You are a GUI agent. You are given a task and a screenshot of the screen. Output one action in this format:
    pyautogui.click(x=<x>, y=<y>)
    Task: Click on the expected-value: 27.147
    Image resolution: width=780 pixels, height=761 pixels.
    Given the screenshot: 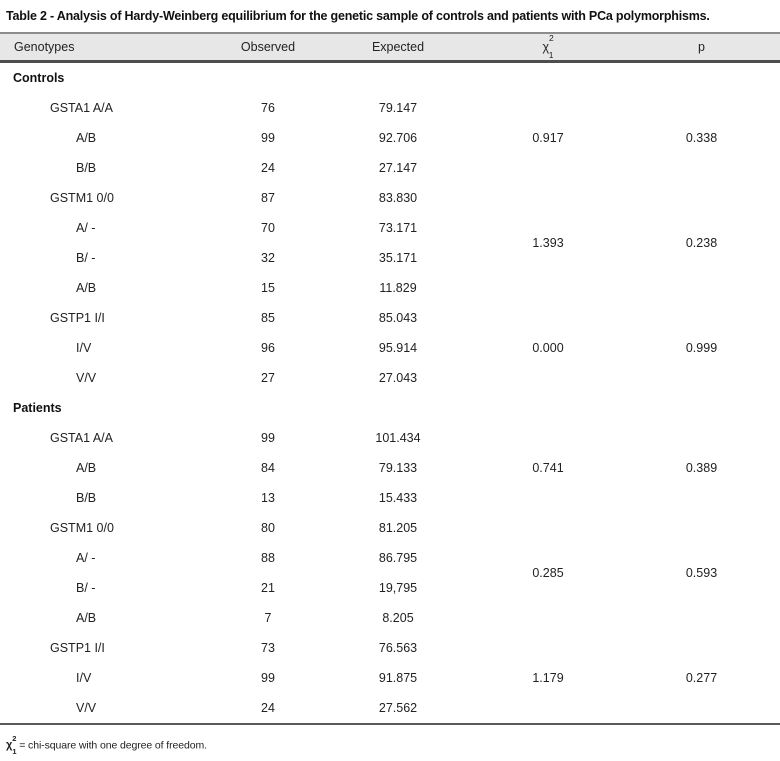 What is the action you would take?
    pyautogui.click(x=398, y=167)
    